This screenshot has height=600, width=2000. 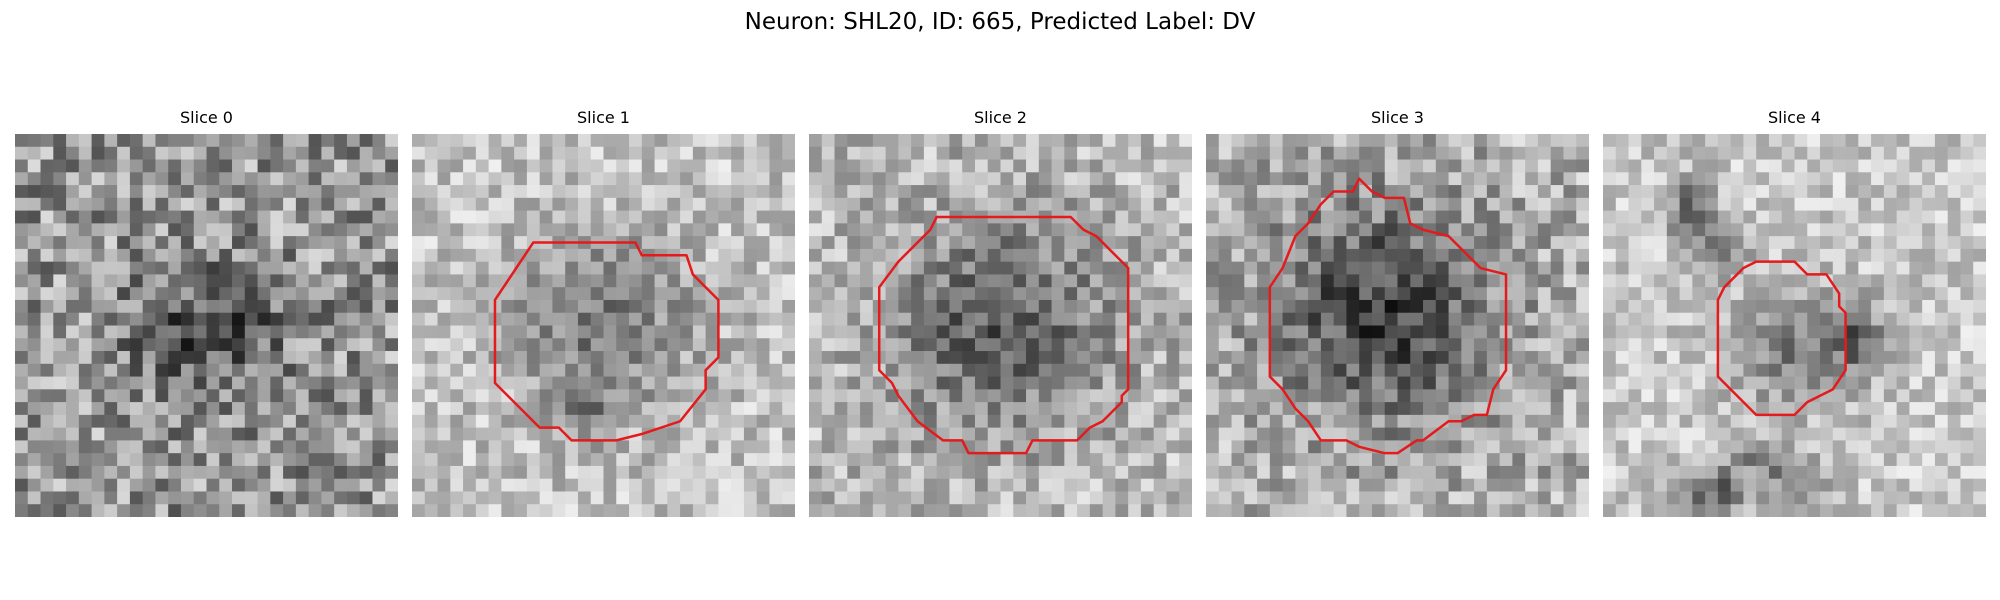 I want to click on slice-image, so click(x=1397, y=325).